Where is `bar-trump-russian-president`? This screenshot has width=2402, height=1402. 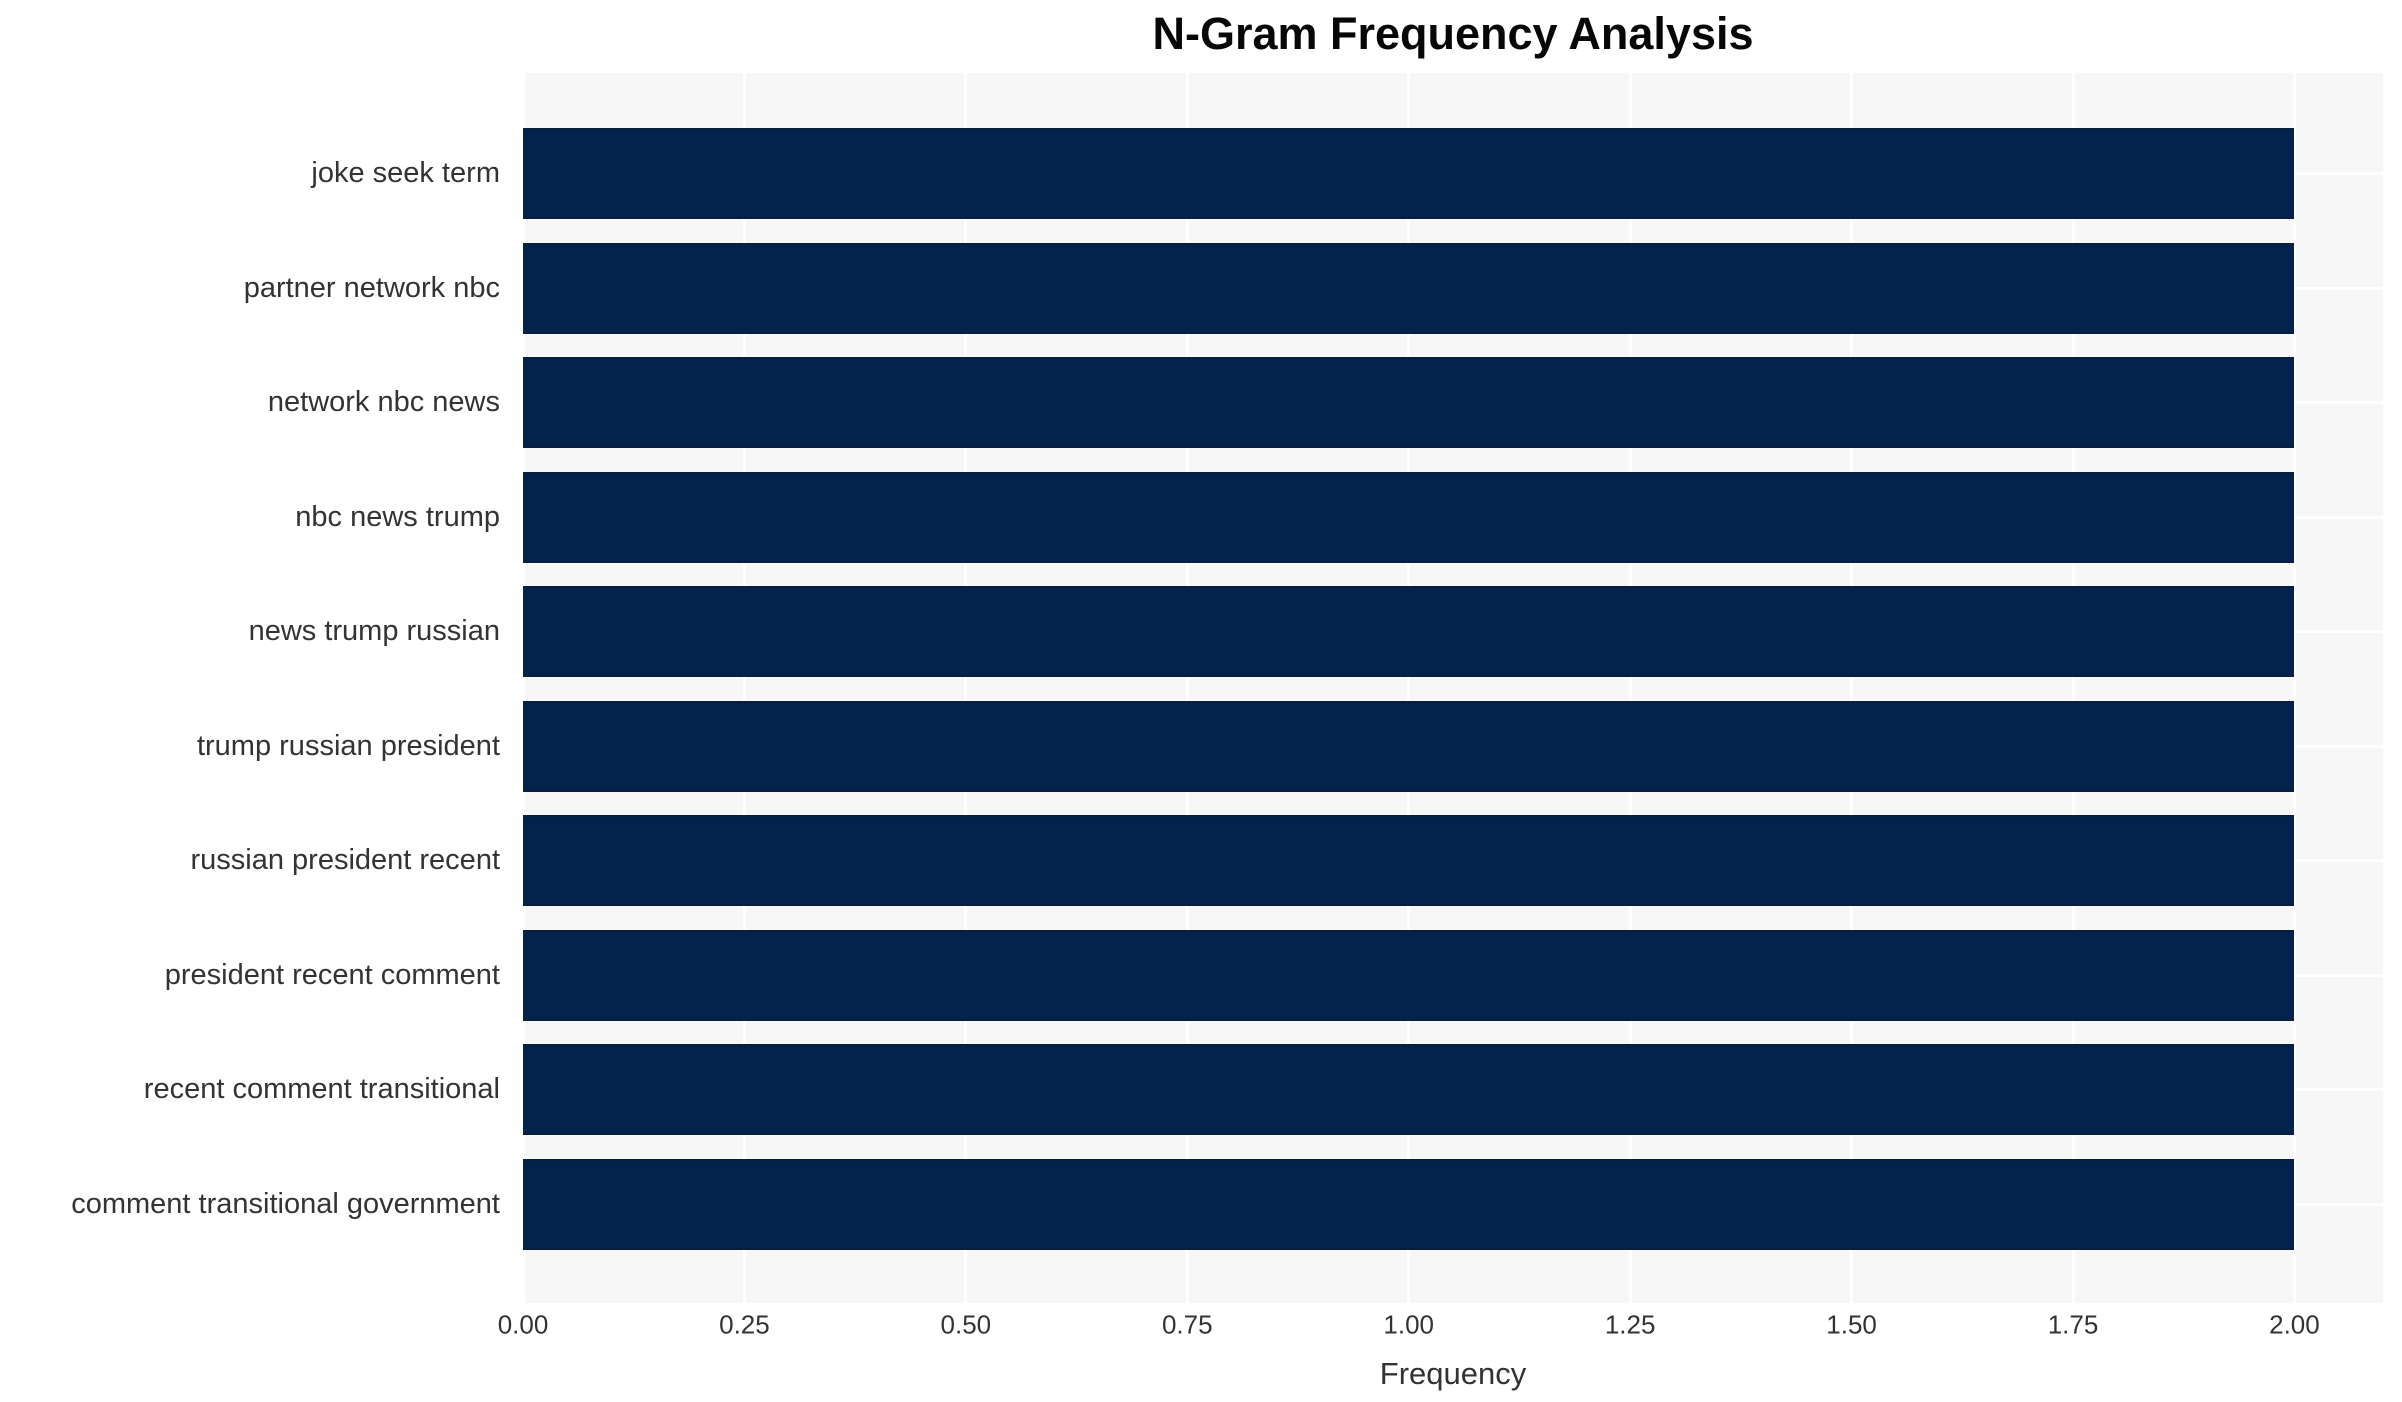 bar-trump-russian-president is located at coordinates (1409, 746).